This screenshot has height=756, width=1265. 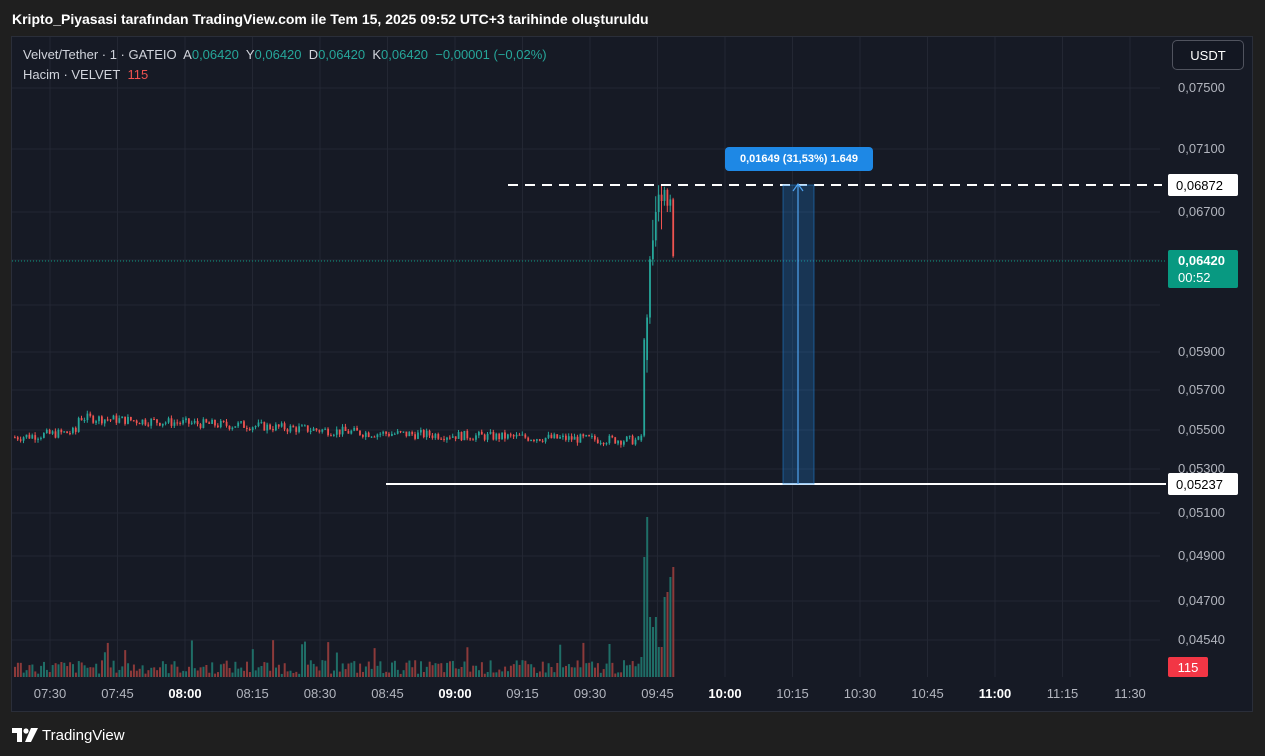 I want to click on price-axis-label: 0,05900, so click(x=1201, y=351).